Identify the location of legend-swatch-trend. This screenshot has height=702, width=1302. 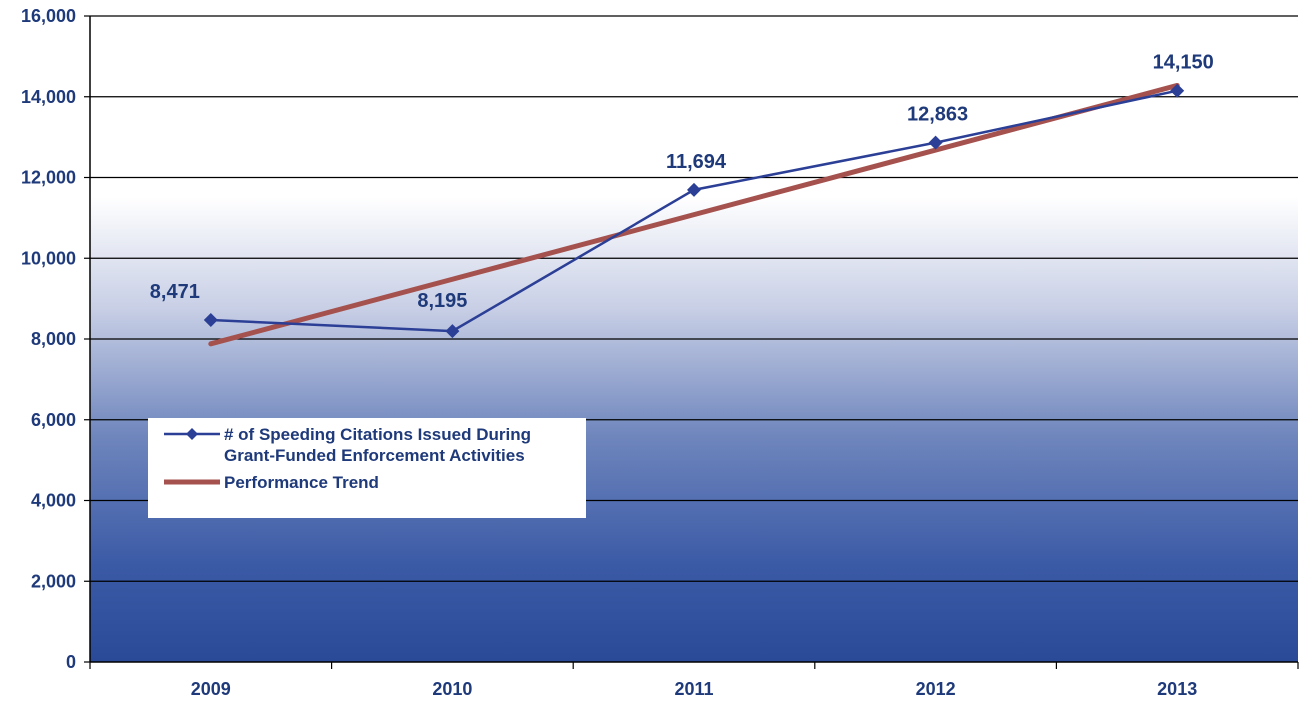
(192, 482).